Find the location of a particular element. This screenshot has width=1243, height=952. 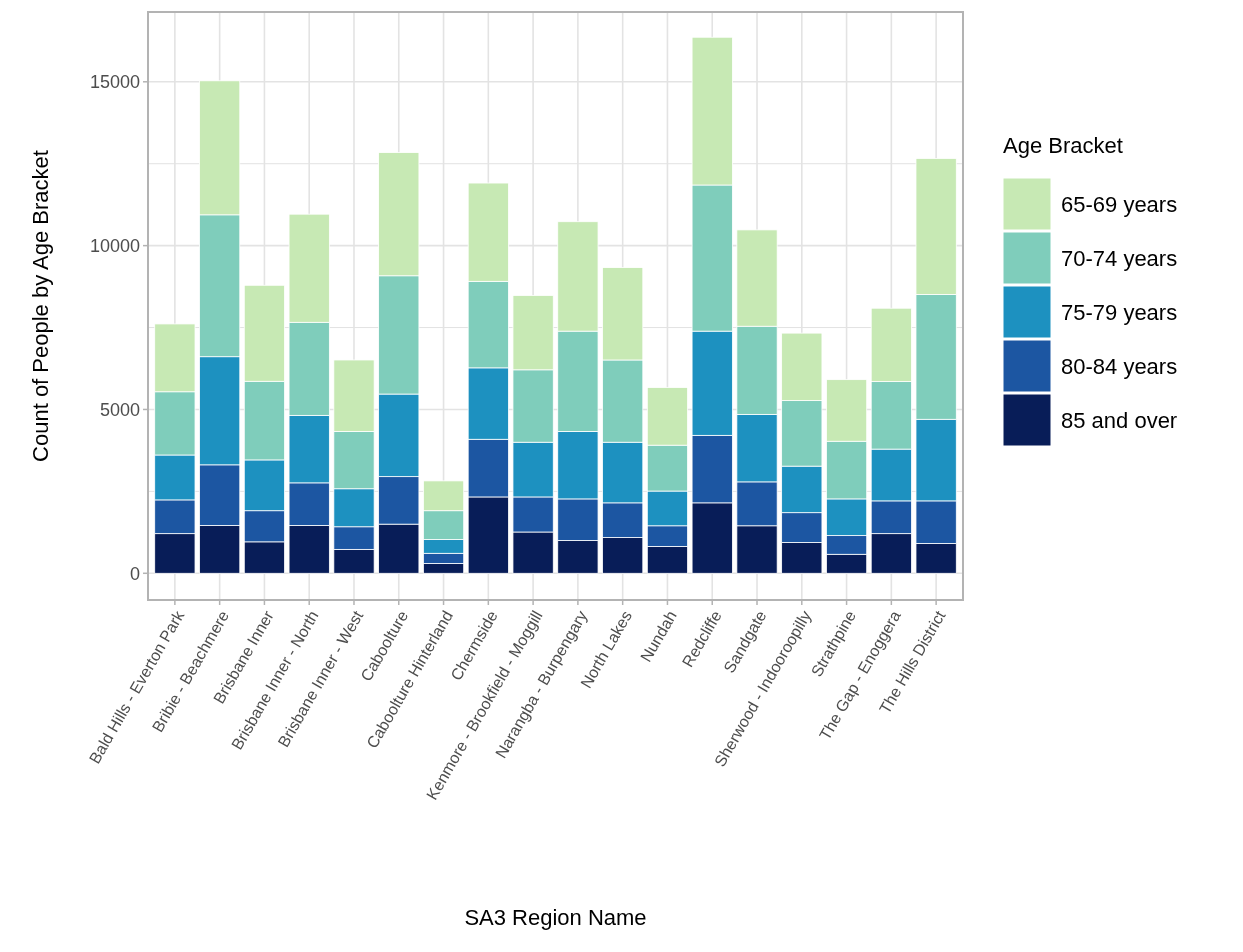

legend-label: 70-74 years is located at coordinates (1119, 258).